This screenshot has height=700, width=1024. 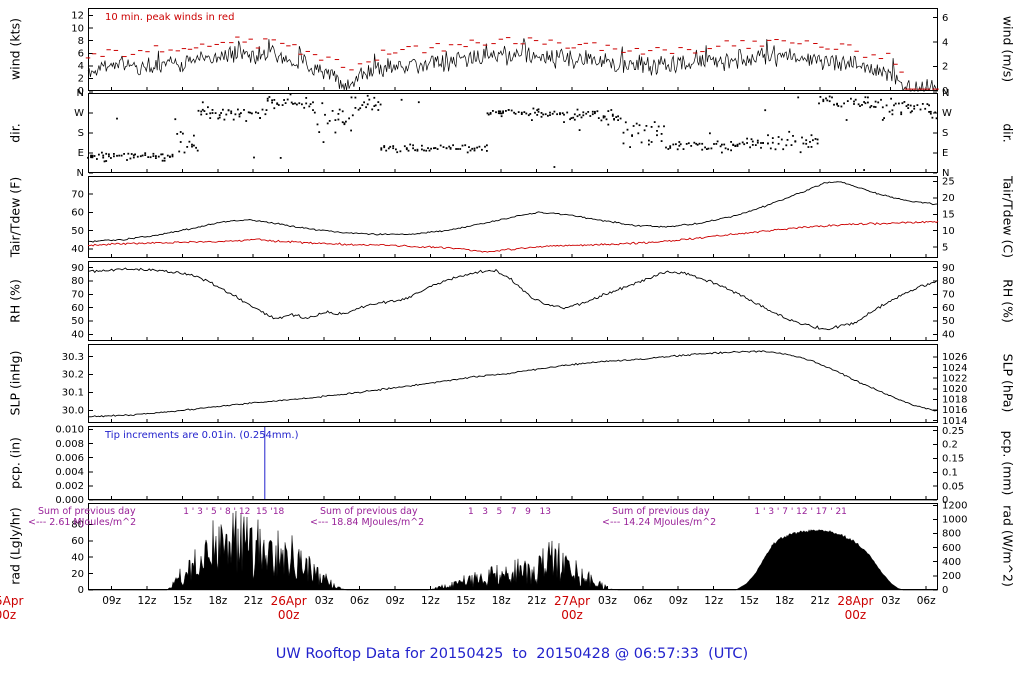 I want to click on y-tick-label-right: 0.15, so click(x=953, y=459).